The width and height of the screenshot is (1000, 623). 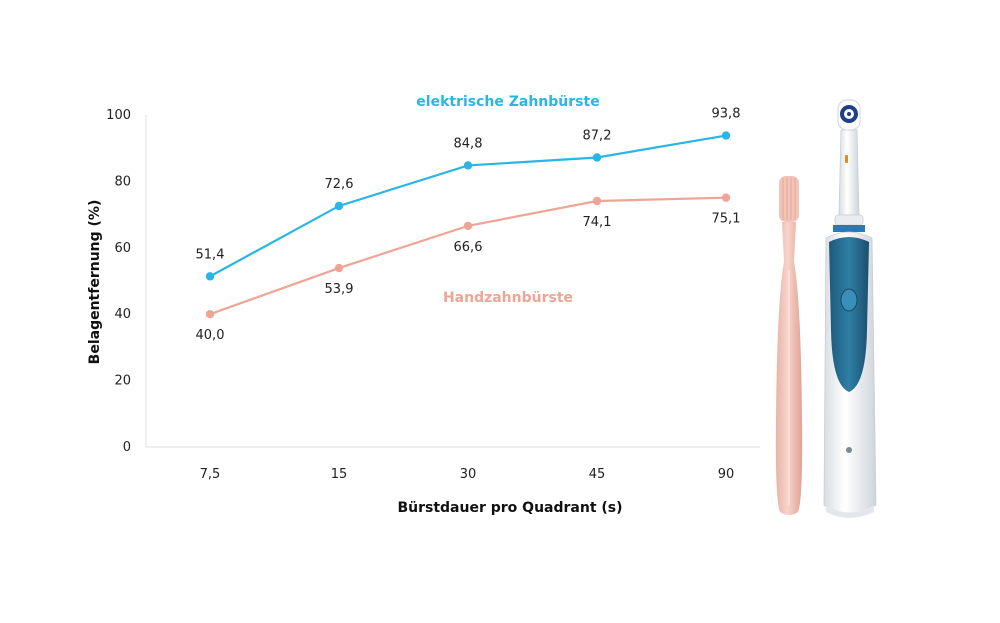 I want to click on data-label: 51,4, so click(x=210, y=254).